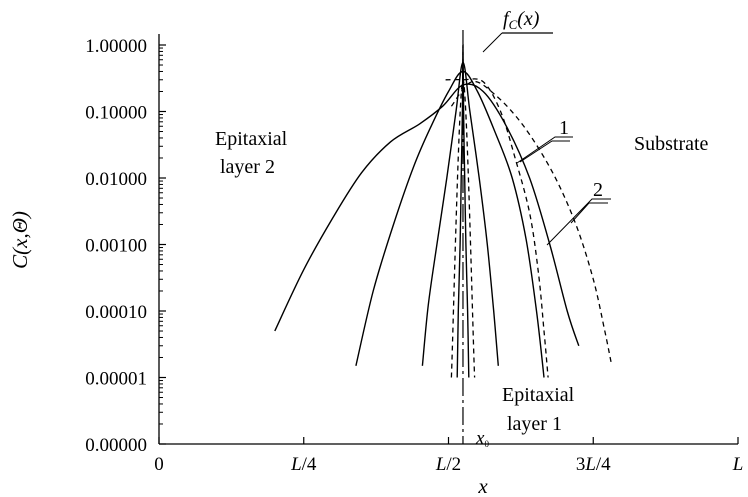  What do you see at coordinates (116, 113) in the screenshot?
I see `y-tick-label: 0.10000` at bounding box center [116, 113].